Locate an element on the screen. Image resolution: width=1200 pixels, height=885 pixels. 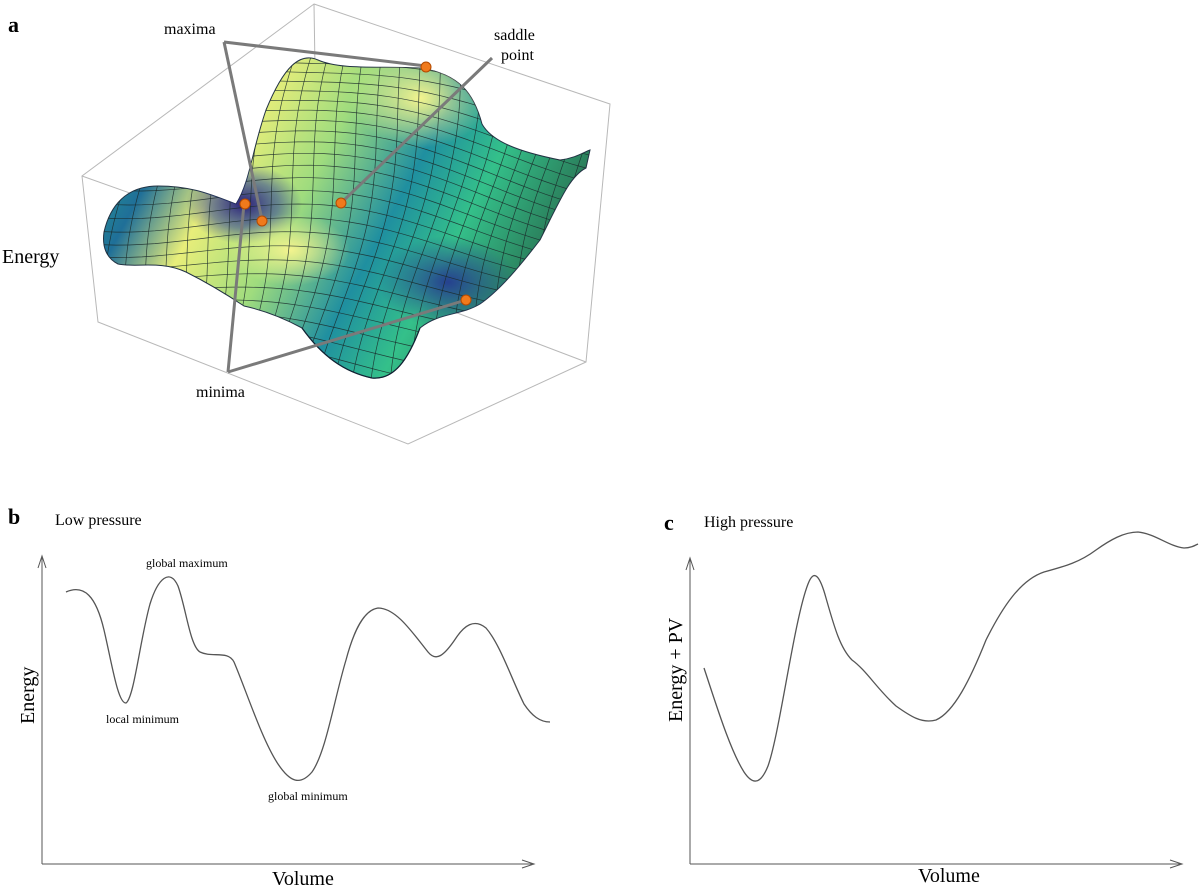
panel-c-axes is located at coordinates (934, 712).